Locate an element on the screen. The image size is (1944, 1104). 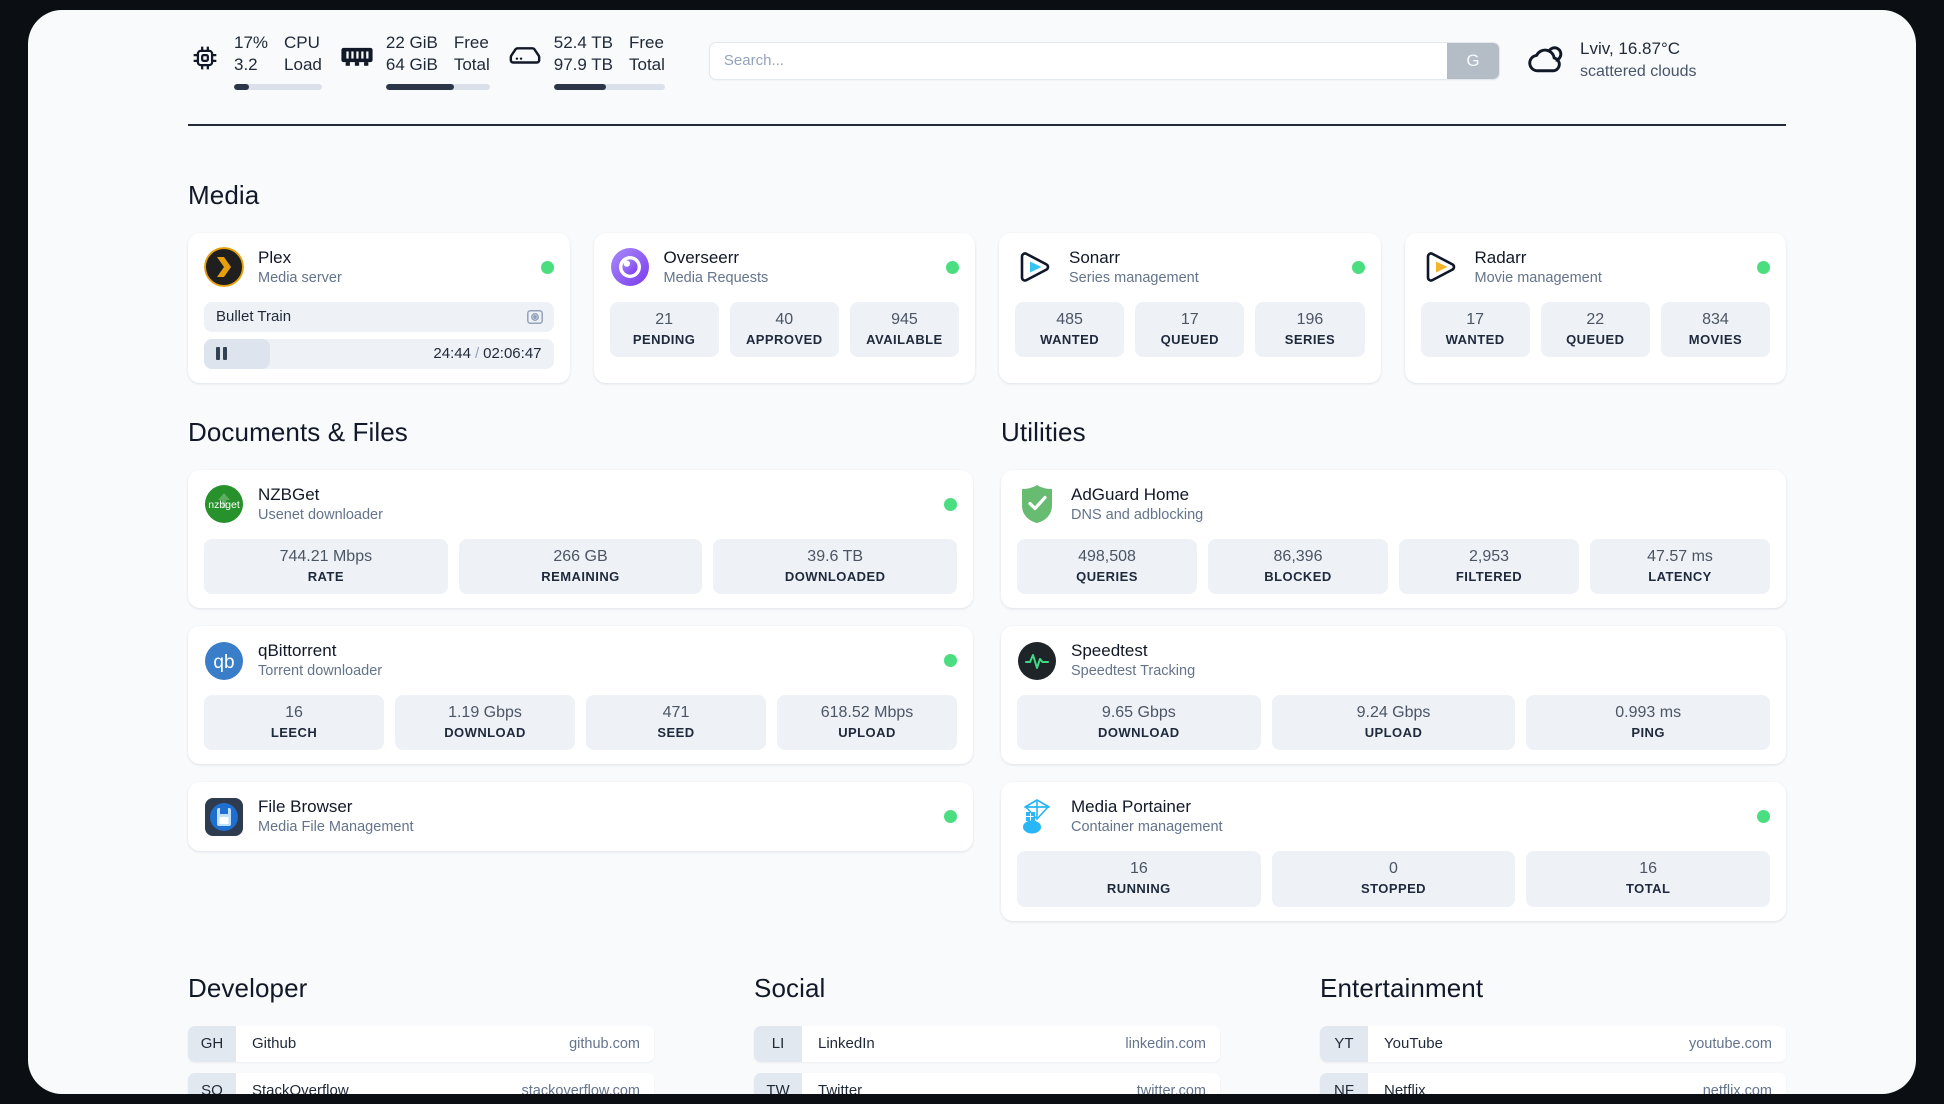
memory-usage-bar is located at coordinates (437, 86).